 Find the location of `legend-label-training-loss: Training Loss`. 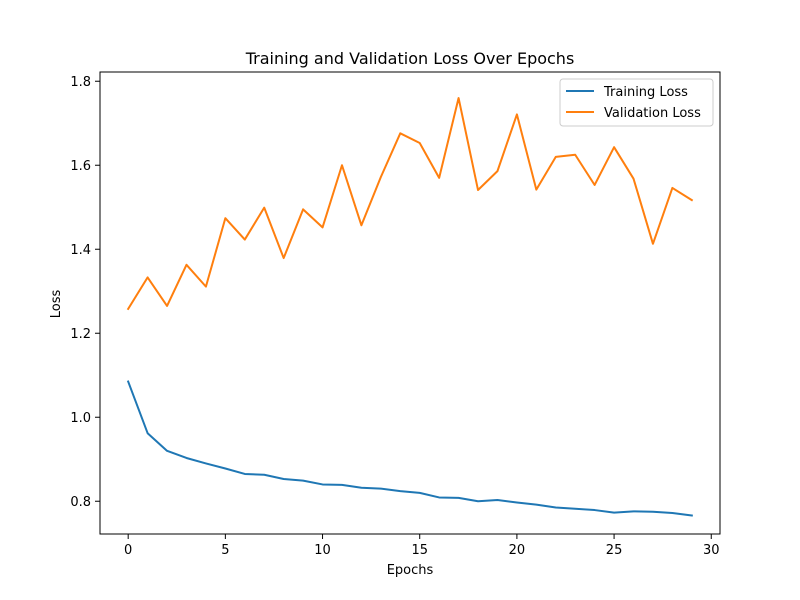

legend-label-training-loss: Training Loss is located at coordinates (645, 92).